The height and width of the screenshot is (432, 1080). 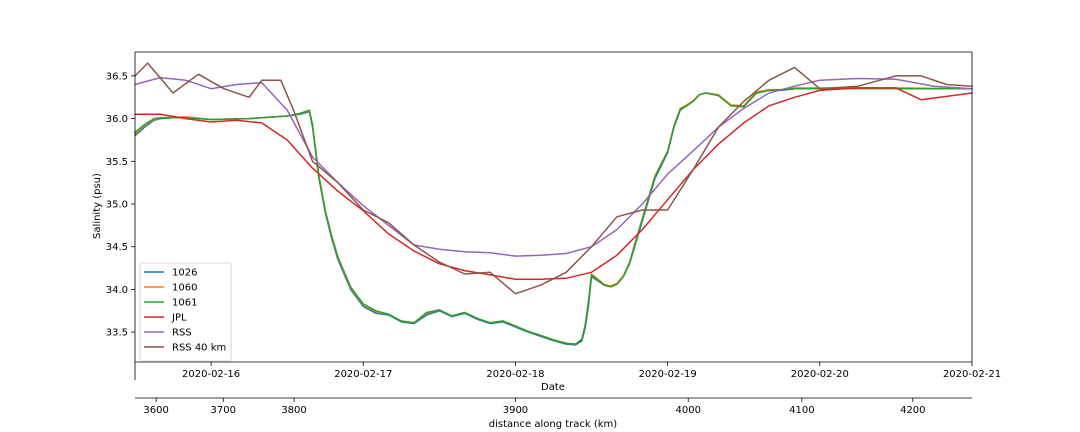 I want to click on x-tick-label: 2020-02-19, so click(x=668, y=374).